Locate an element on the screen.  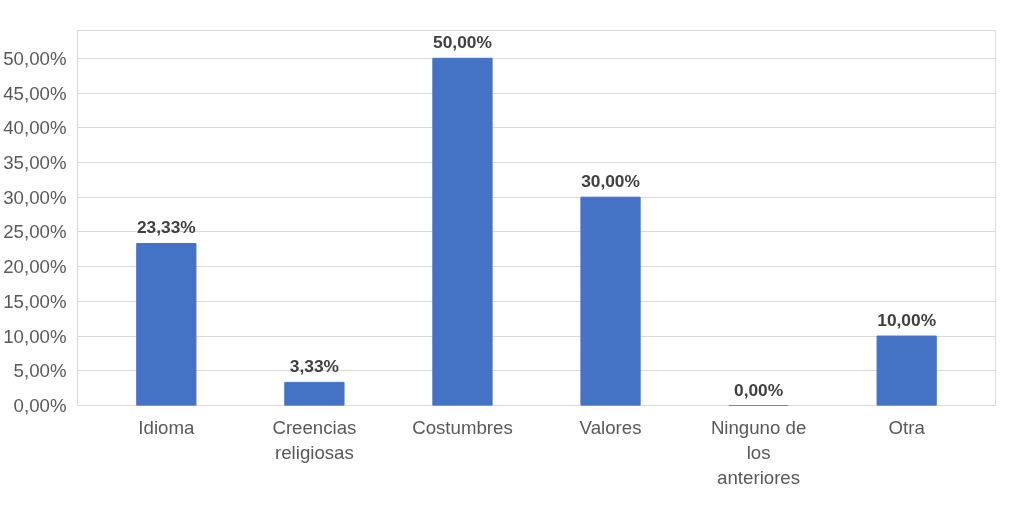
x-tick-label: Idioma is located at coordinates (166, 427).